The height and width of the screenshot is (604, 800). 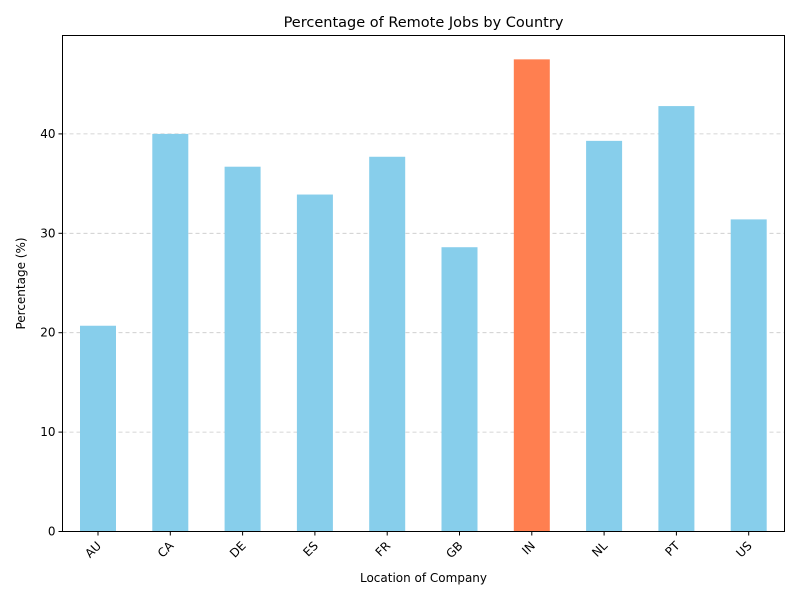 What do you see at coordinates (748, 375) in the screenshot?
I see `bar-us` at bounding box center [748, 375].